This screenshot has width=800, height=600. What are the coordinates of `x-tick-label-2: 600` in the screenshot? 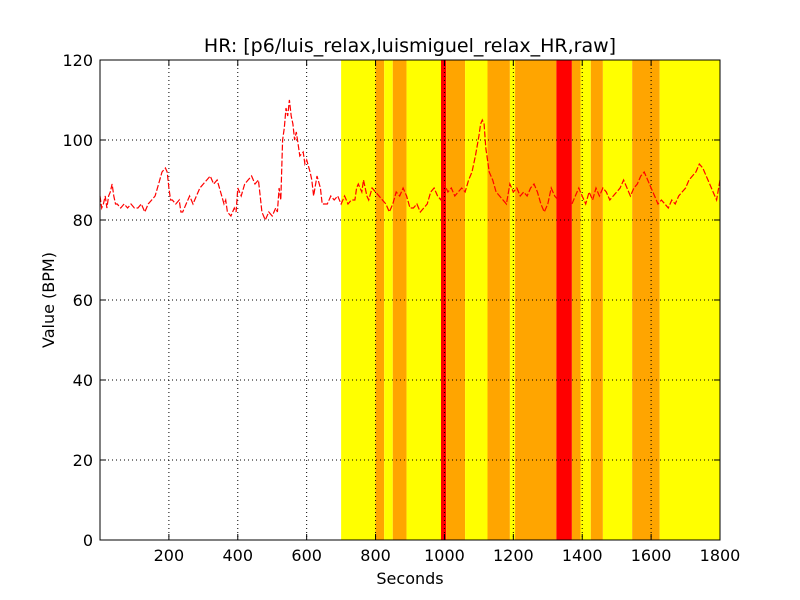 It's located at (306, 555).